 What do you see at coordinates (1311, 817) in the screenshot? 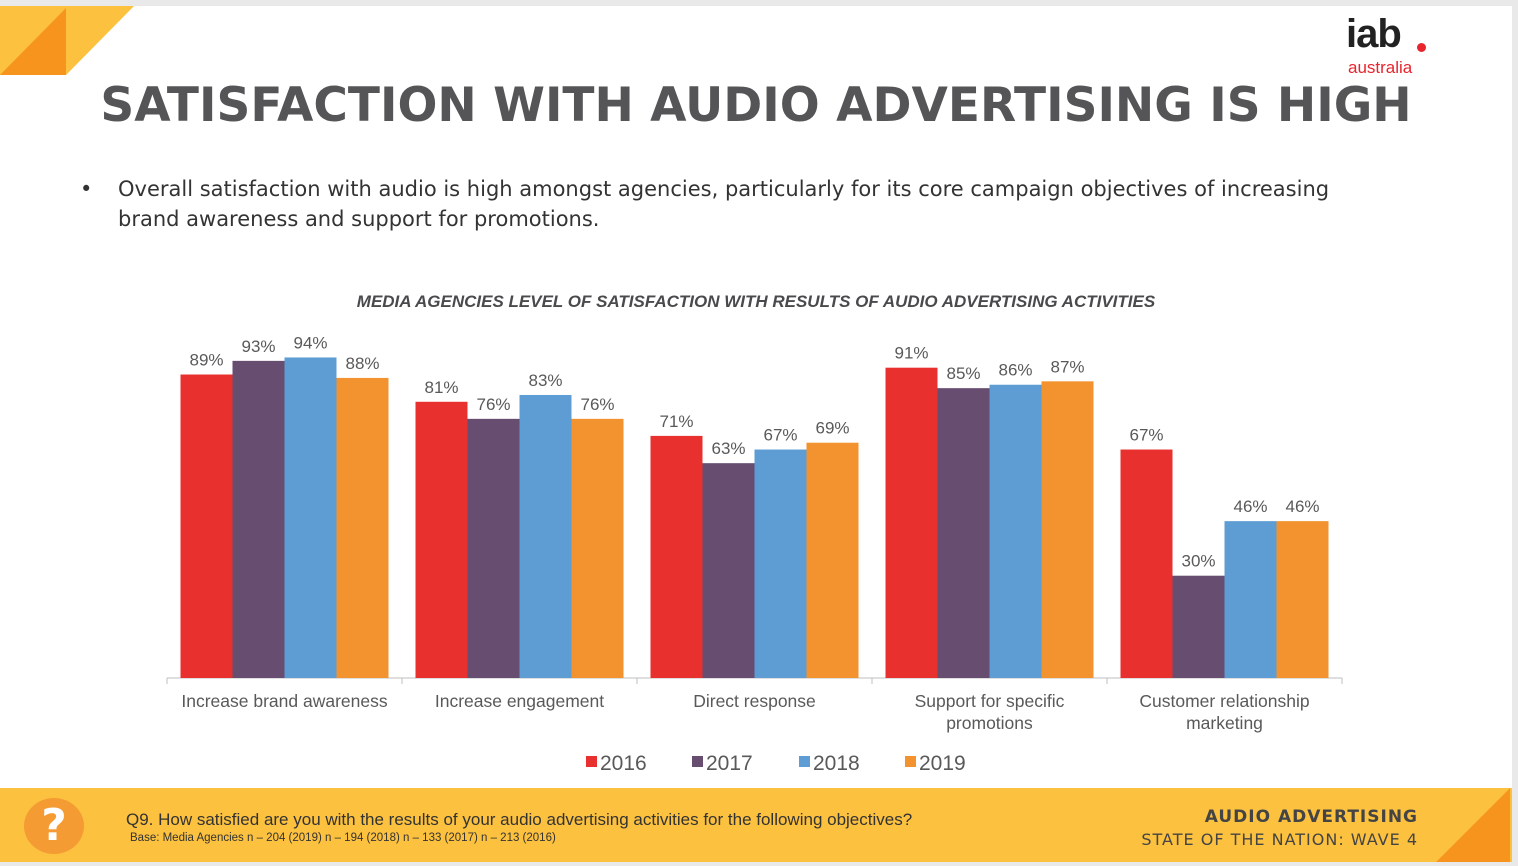
I see `report-title: AUDIO ADVERTISING` at bounding box center [1311, 817].